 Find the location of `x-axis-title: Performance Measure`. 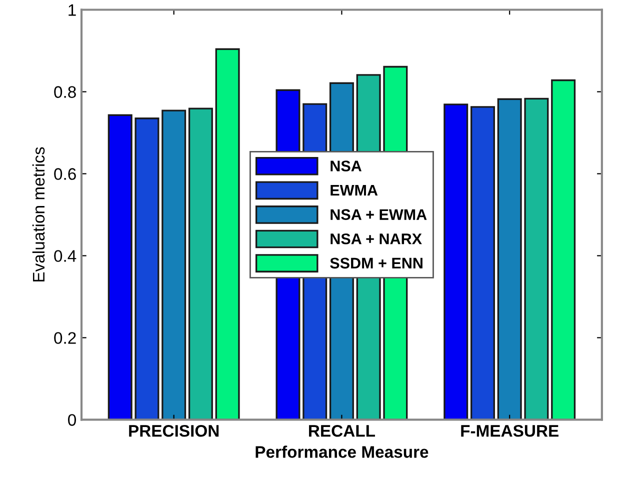

x-axis-title: Performance Measure is located at coordinates (342, 452).